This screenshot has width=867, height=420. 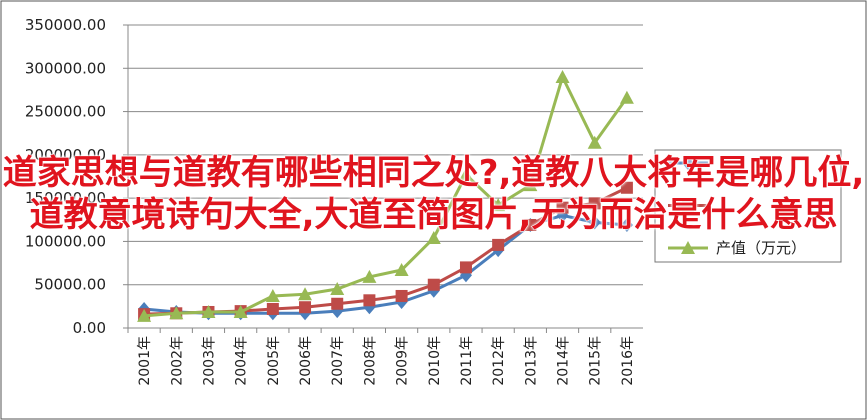 I want to click on x-tick-label: 2009年, so click(x=403, y=361).